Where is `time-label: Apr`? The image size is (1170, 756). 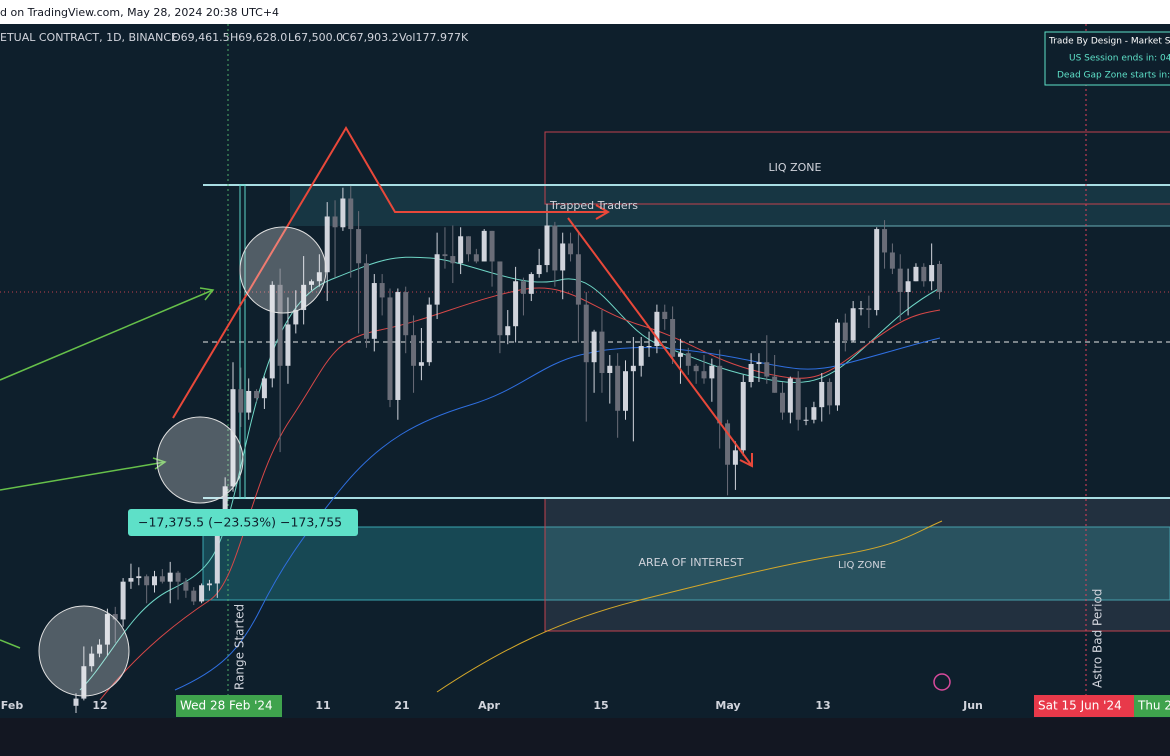
time-label: Apr is located at coordinates (489, 705).